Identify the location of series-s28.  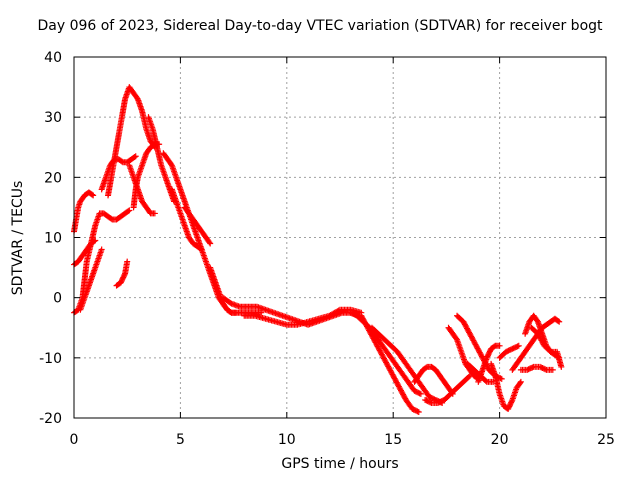
(536, 344).